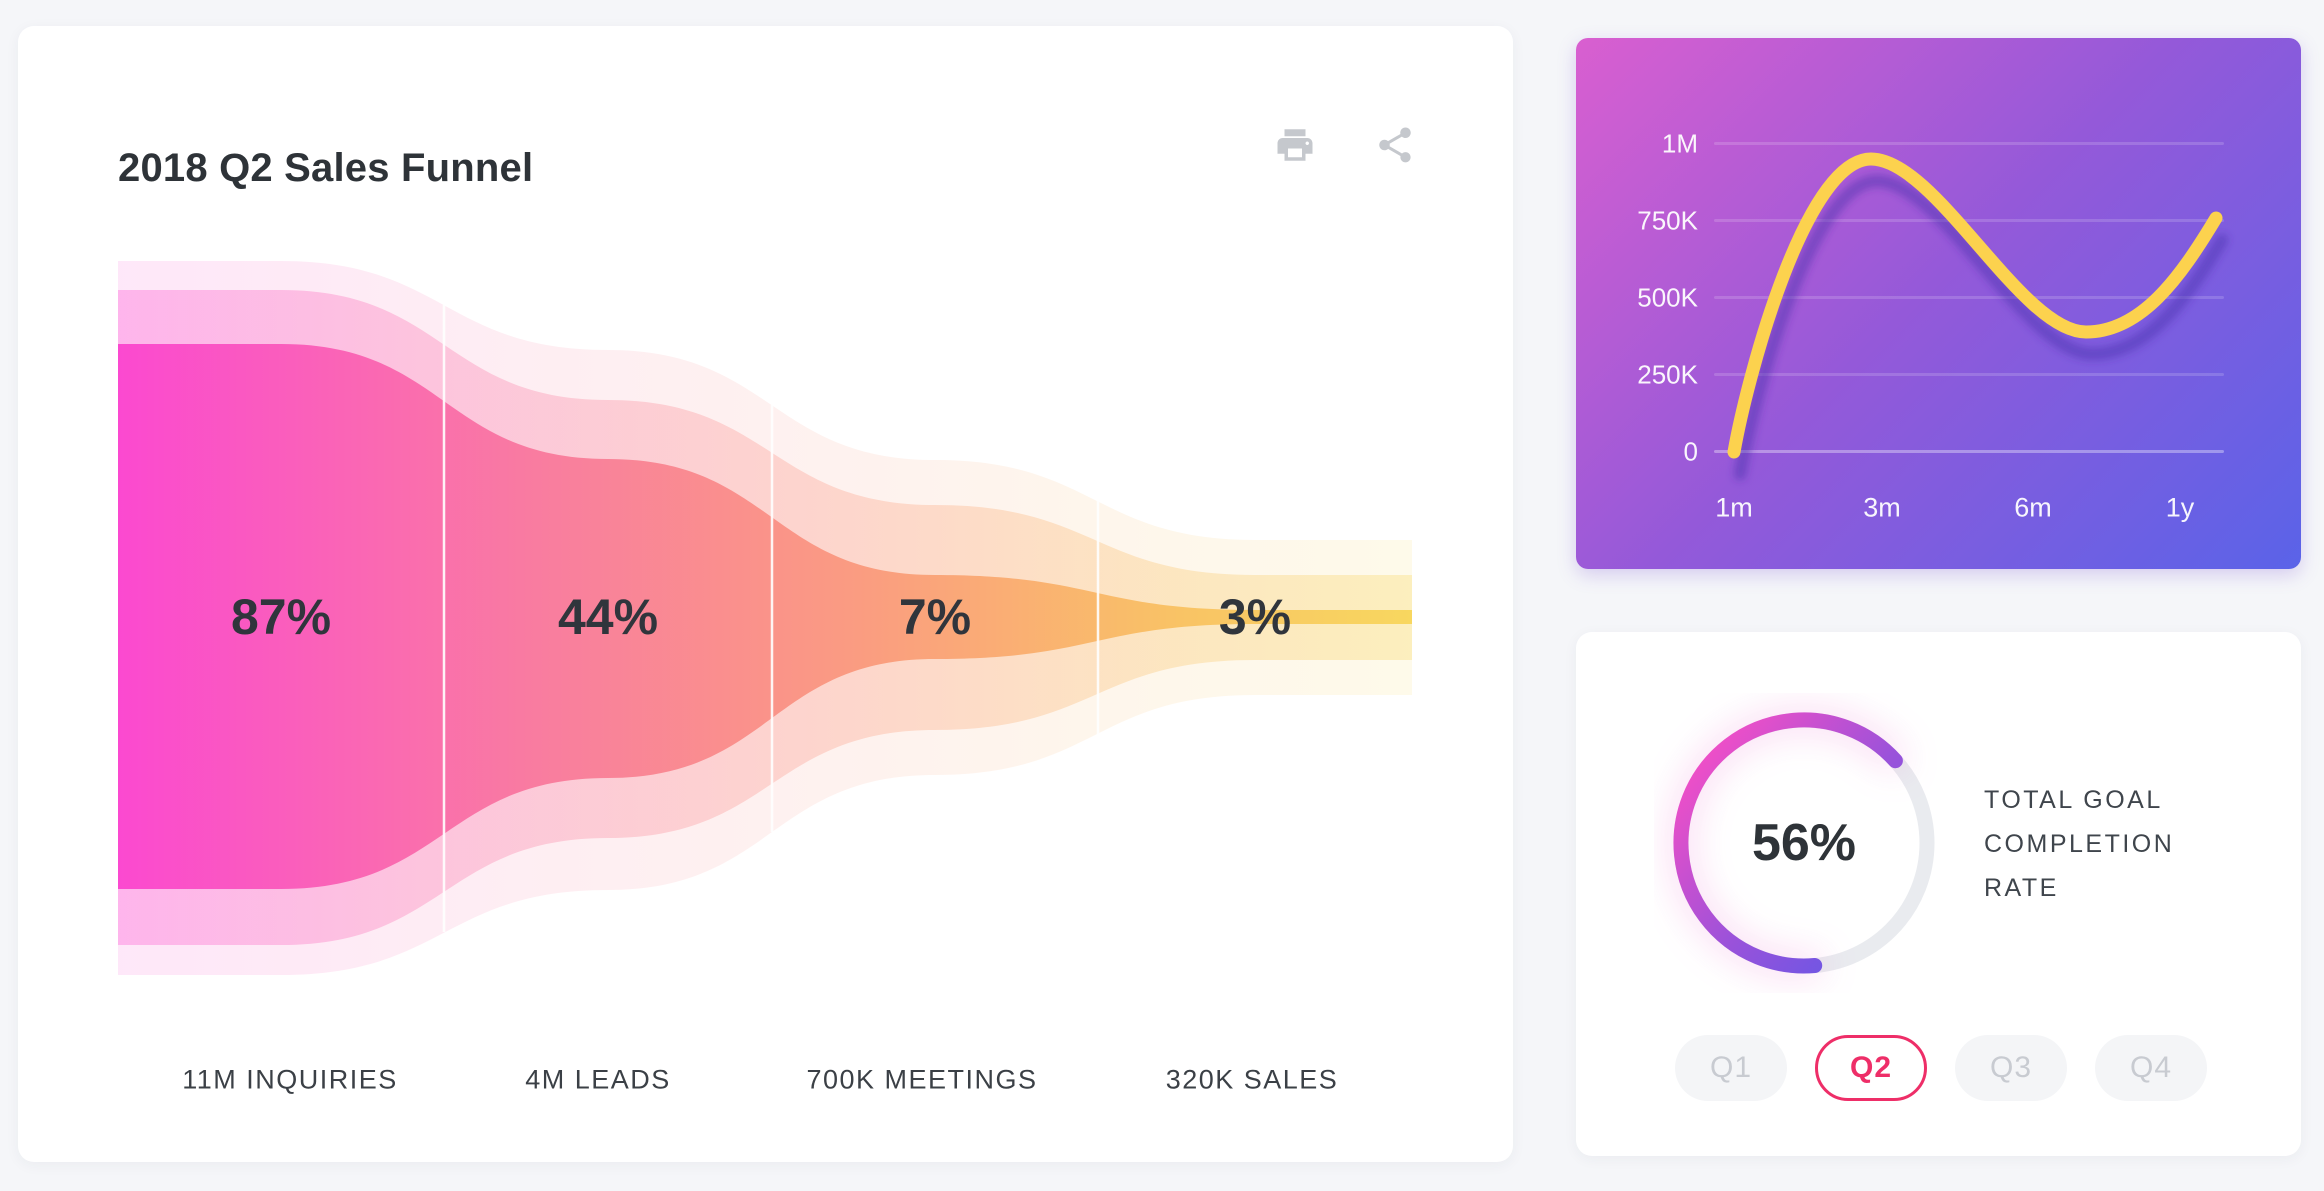  I want to click on x-axis-tick: 1m, so click(1734, 507).